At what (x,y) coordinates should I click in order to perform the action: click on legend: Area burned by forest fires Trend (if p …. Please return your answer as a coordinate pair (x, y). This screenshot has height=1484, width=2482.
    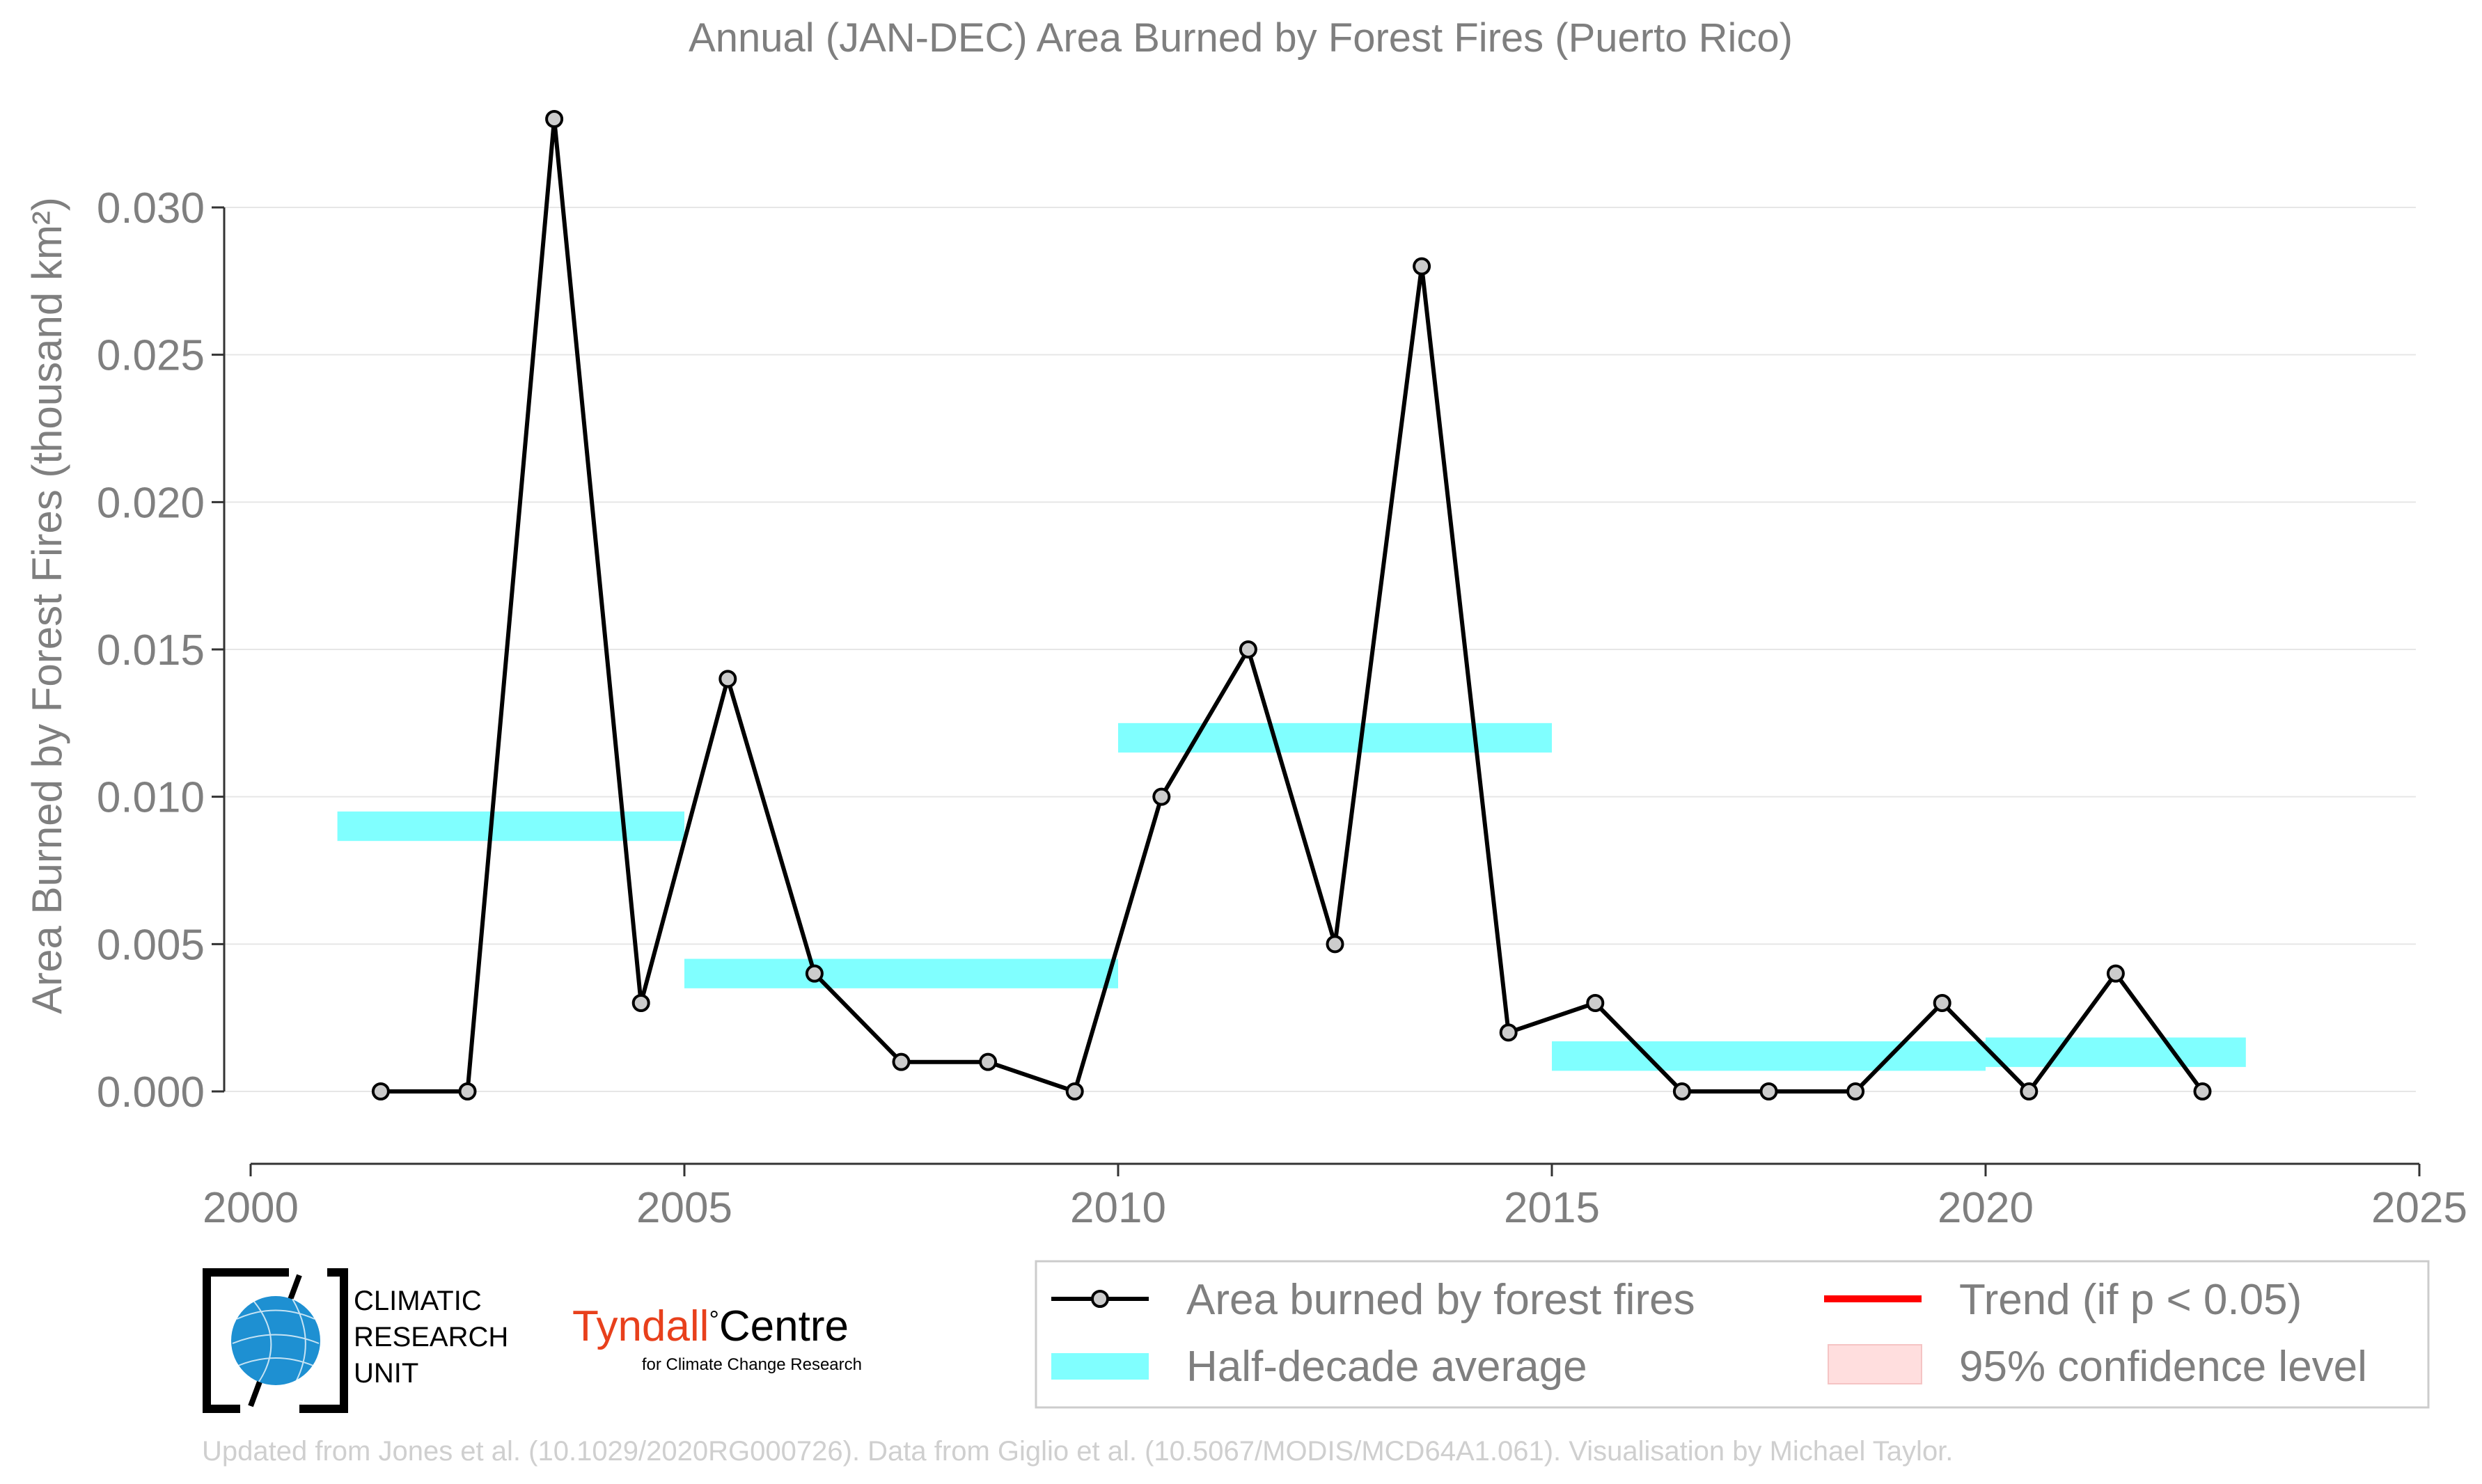
    Looking at the image, I should click on (1732, 1334).